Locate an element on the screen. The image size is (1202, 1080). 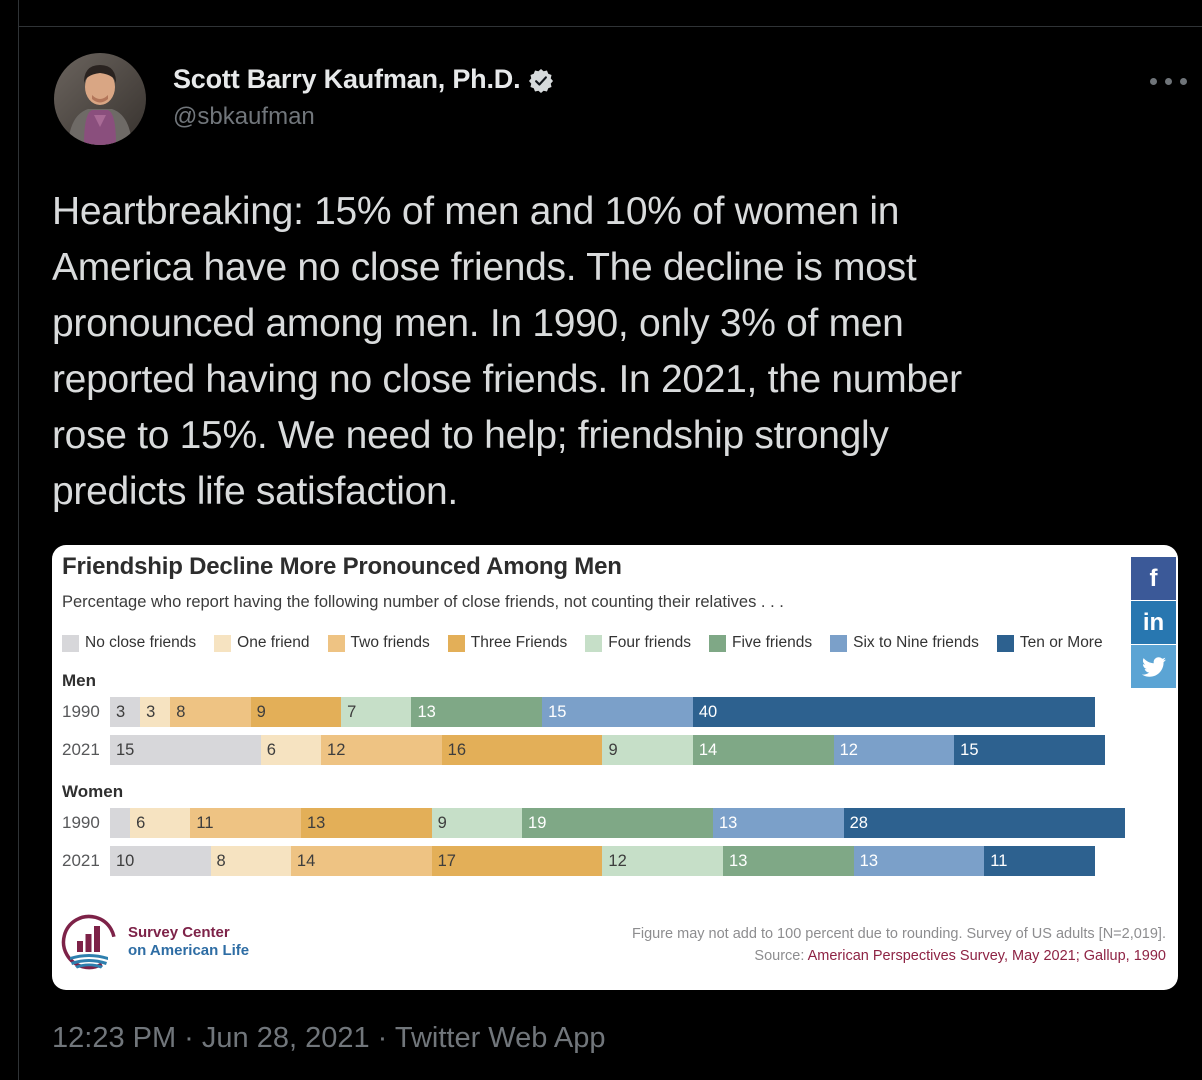
legend-item: Six to Nine friends is located at coordinates (904, 643).